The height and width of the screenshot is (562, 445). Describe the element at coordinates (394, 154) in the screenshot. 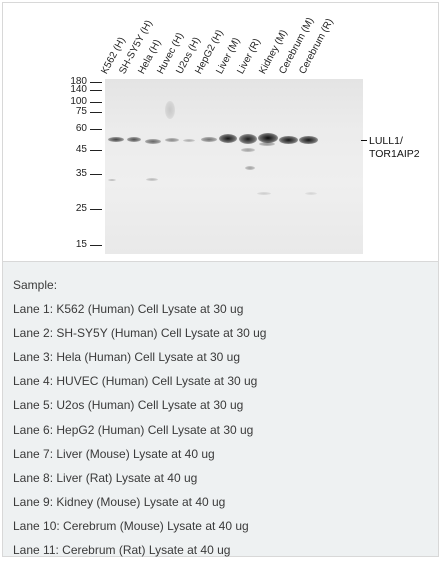

I see `target-label-line2: TOR1AIP2` at that location.